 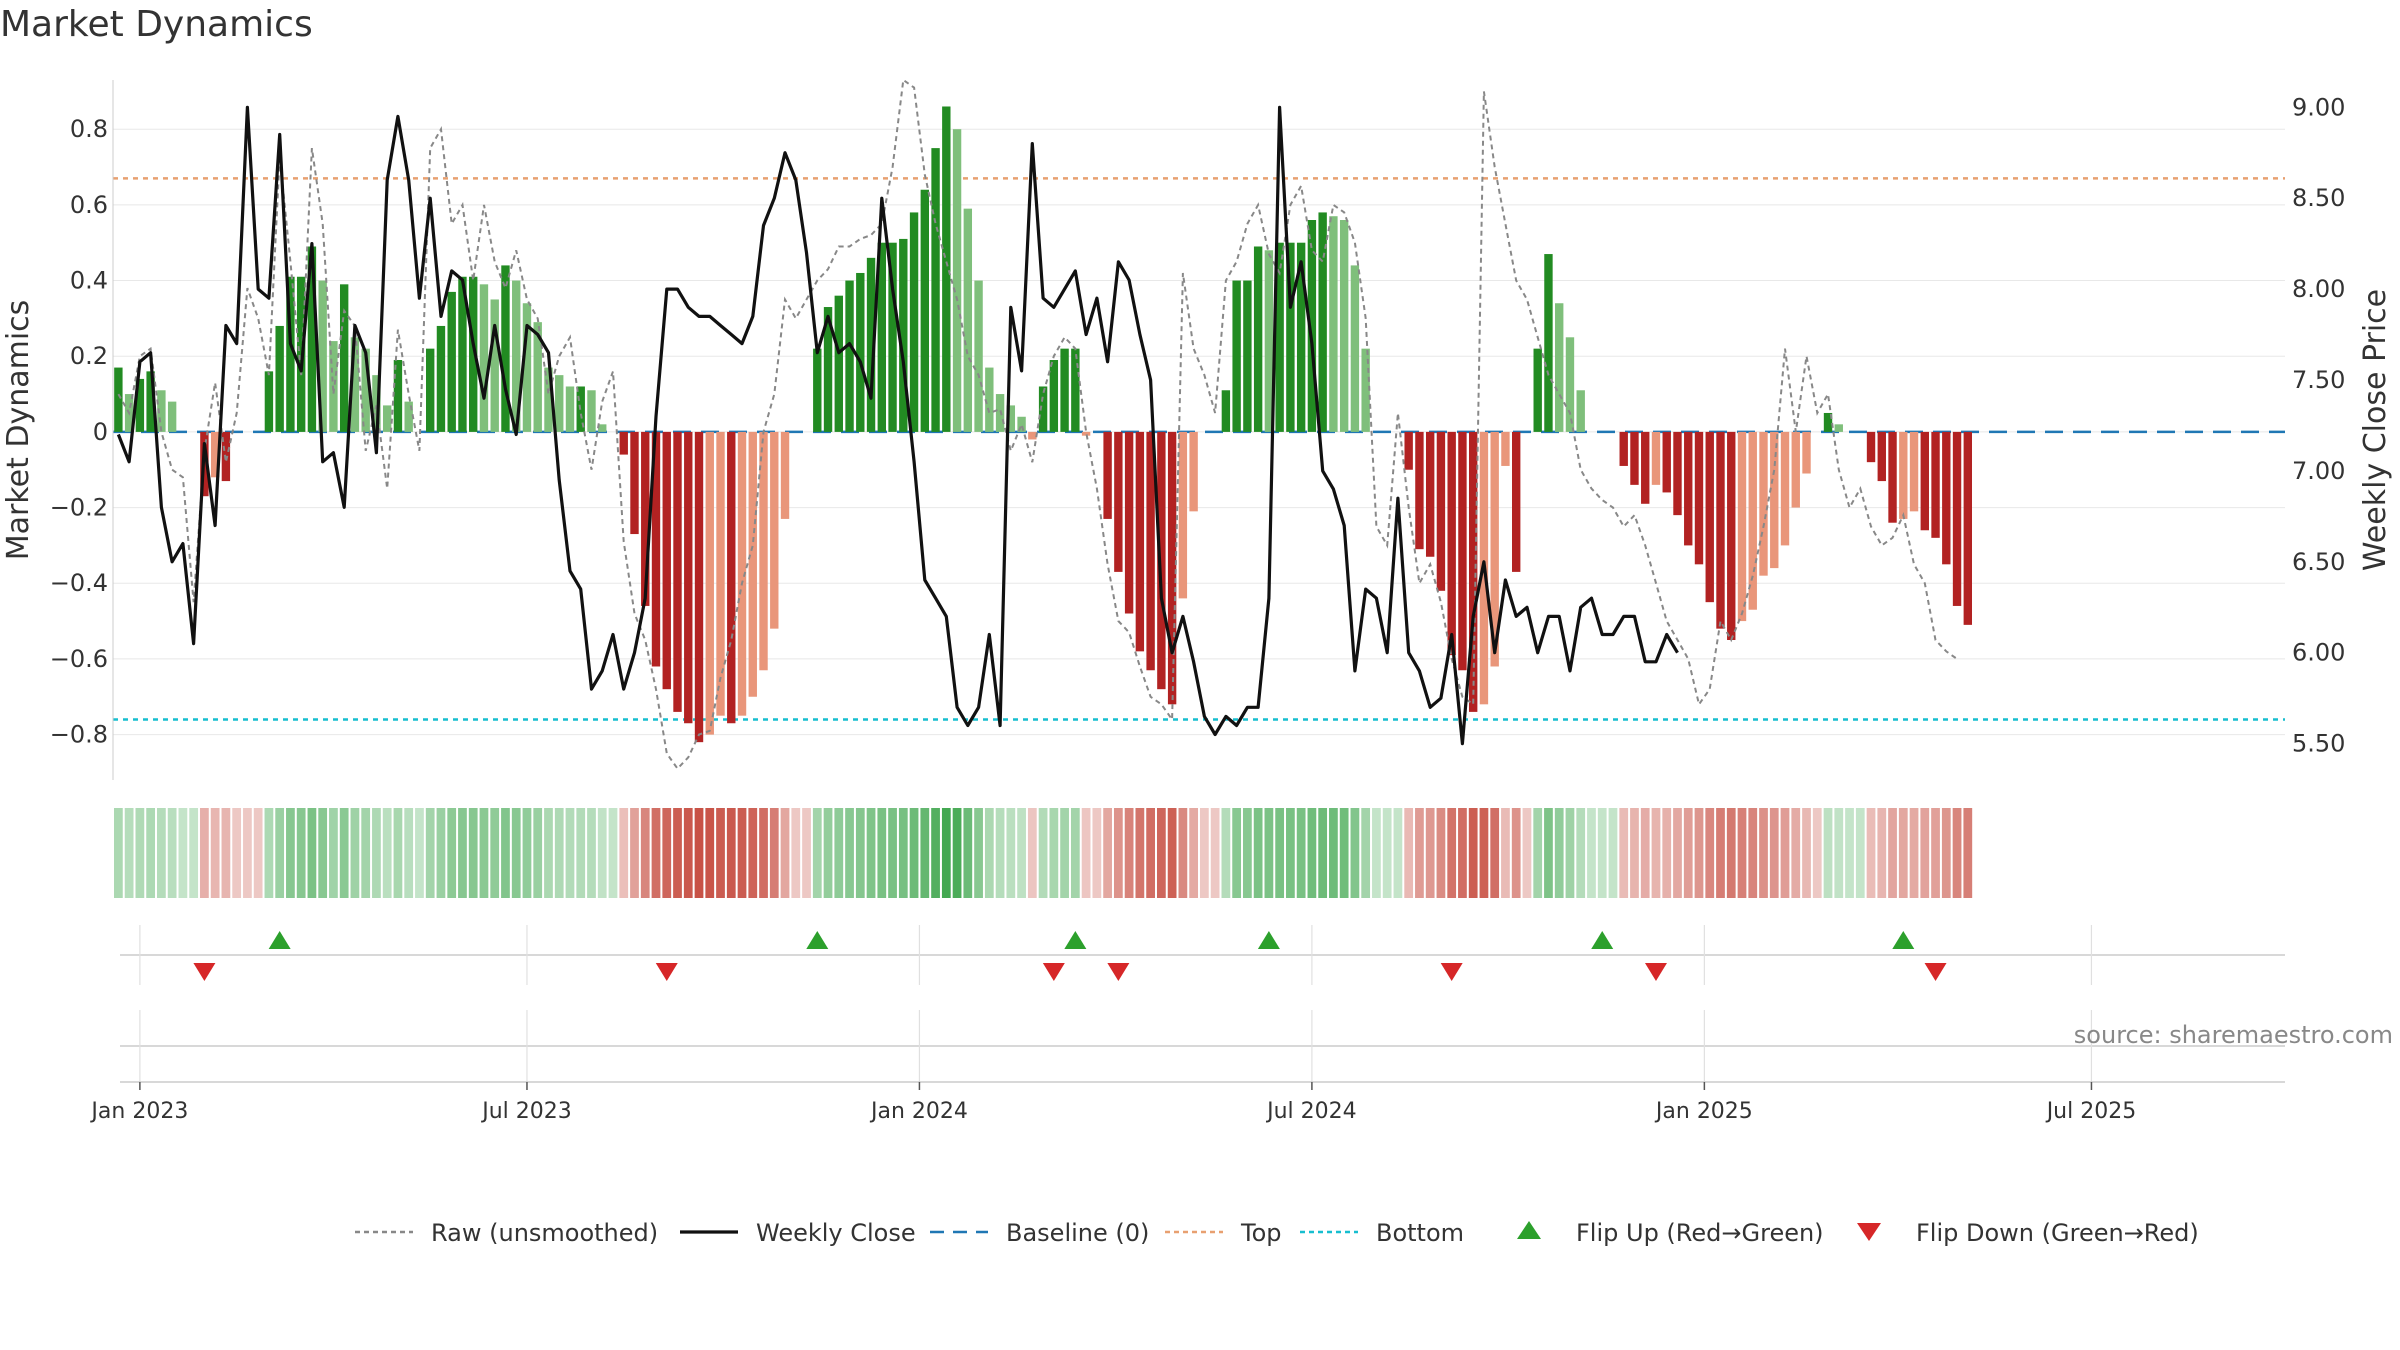 What do you see at coordinates (2057, 1233) in the screenshot?
I see `legend-label: Flip Down (Green→Red)` at bounding box center [2057, 1233].